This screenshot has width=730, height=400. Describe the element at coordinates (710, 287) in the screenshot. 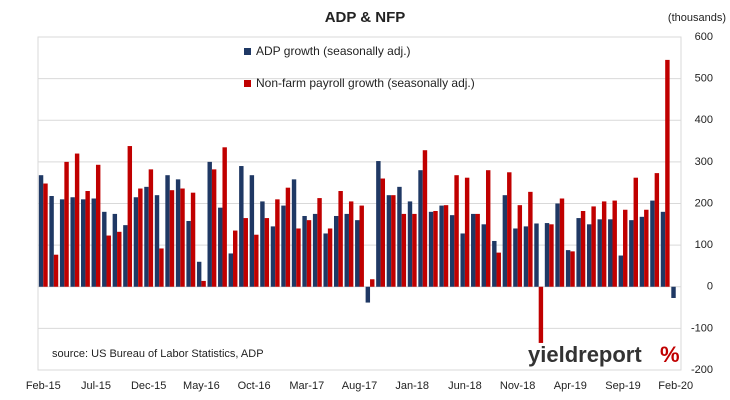

I see `y-tick-label: 0` at that location.